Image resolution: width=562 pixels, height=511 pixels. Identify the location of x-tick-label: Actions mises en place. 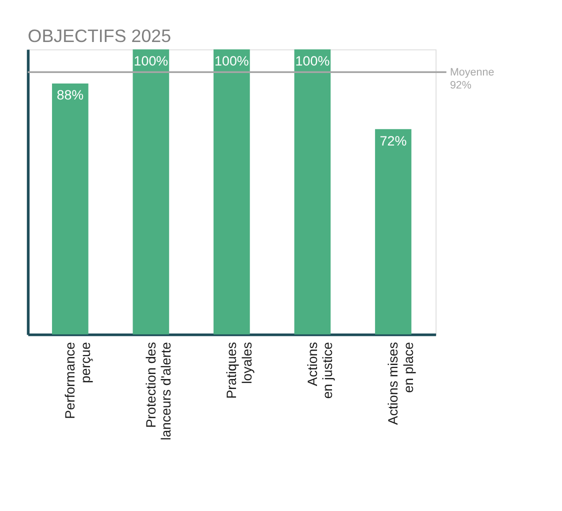
(401, 383).